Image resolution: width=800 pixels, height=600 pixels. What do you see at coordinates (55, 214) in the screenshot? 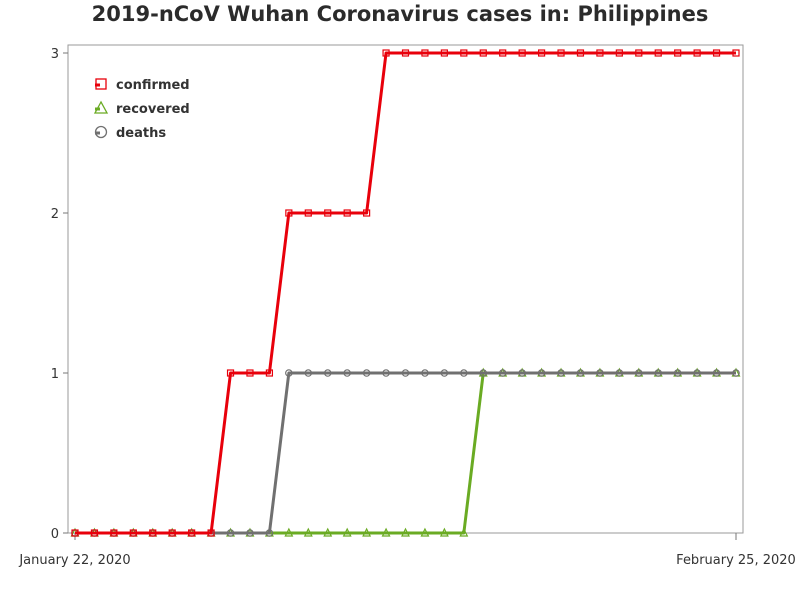
I see `y-tick-label: 2` at bounding box center [55, 214].